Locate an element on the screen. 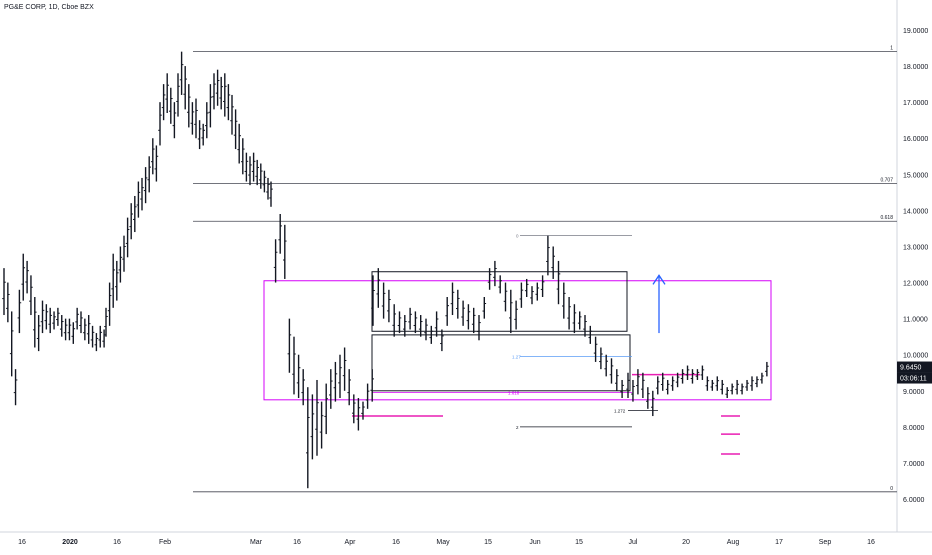 Image resolution: width=932 pixels, height=555 pixels. x-tick-label: Feb is located at coordinates (165, 542).